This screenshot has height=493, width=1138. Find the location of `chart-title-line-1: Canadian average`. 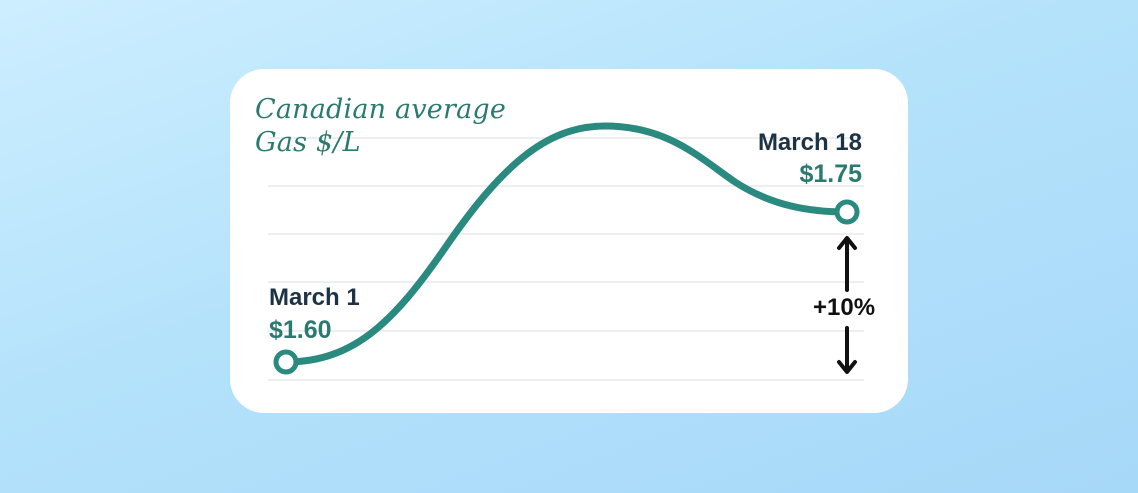

chart-title-line-1: Canadian average is located at coordinates (381, 109).